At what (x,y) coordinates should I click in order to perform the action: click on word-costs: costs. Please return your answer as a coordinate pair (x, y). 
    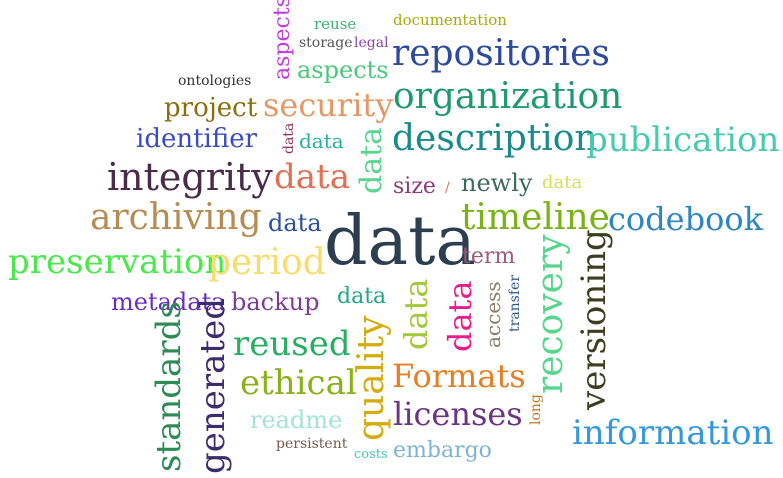
    Looking at the image, I should click on (371, 454).